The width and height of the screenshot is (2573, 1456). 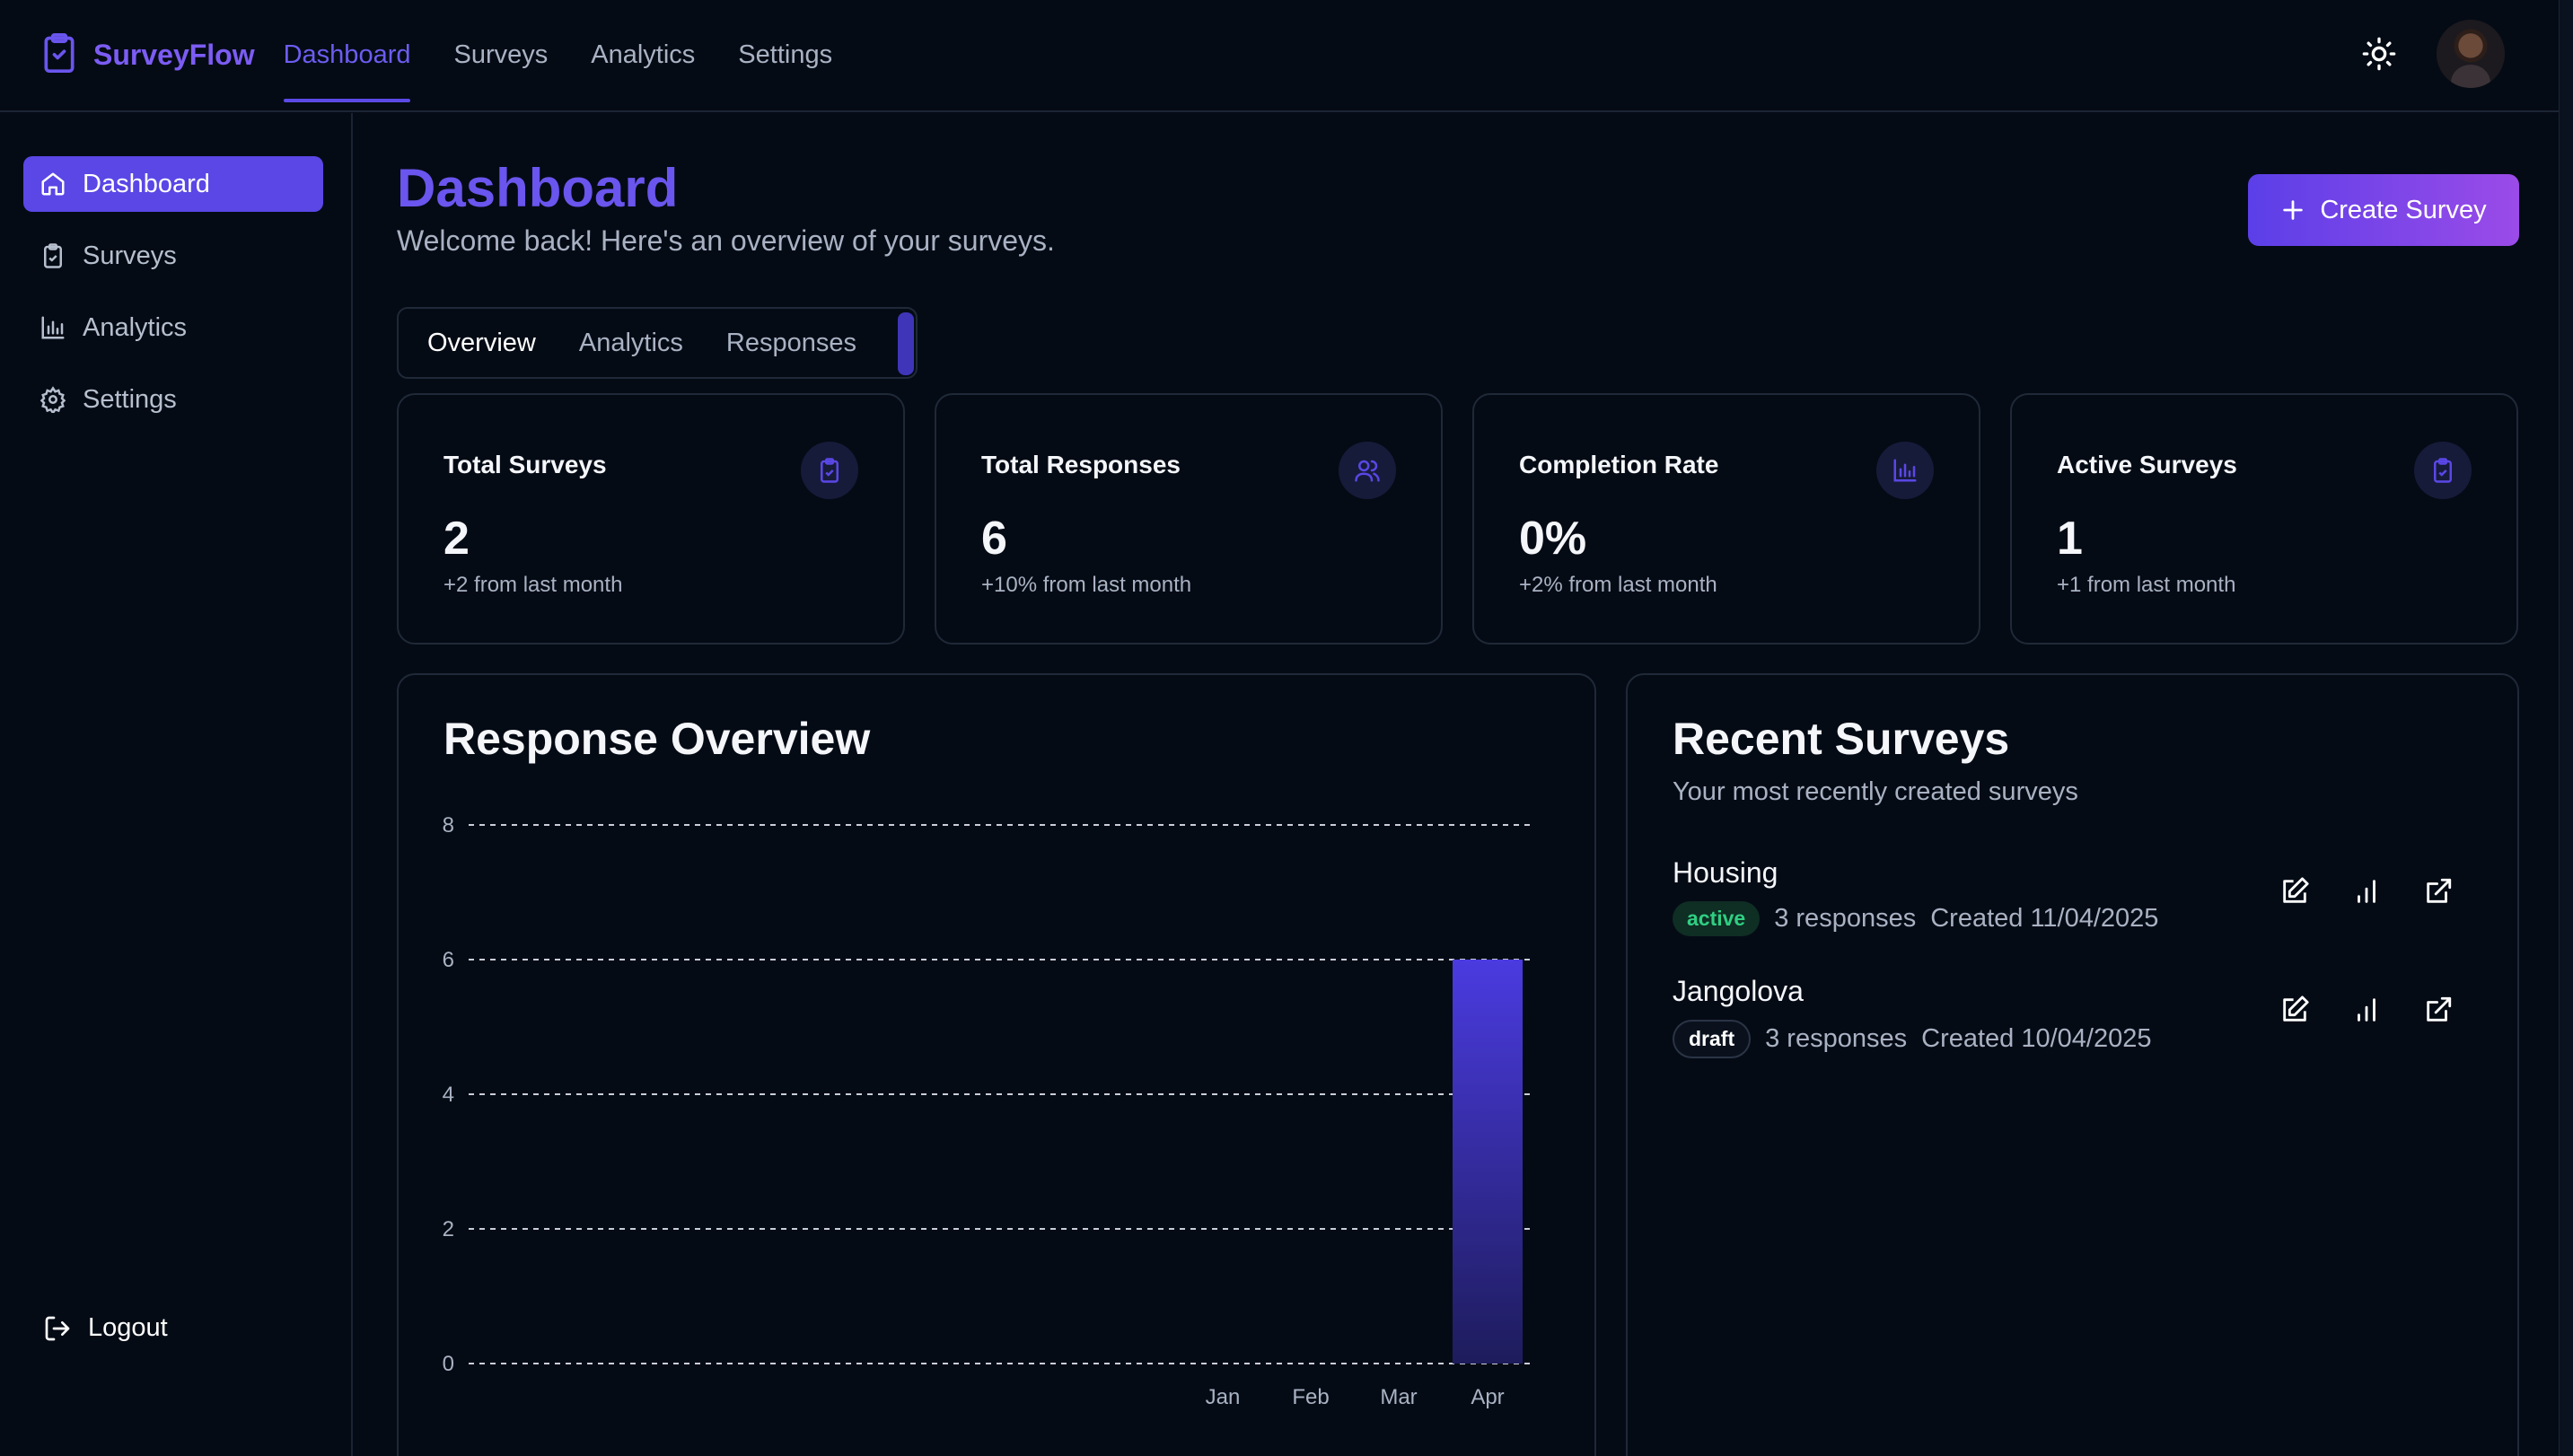 What do you see at coordinates (1912, 1039) in the screenshot?
I see `survey-meta: draft 3 responses Created 10/04/2025` at bounding box center [1912, 1039].